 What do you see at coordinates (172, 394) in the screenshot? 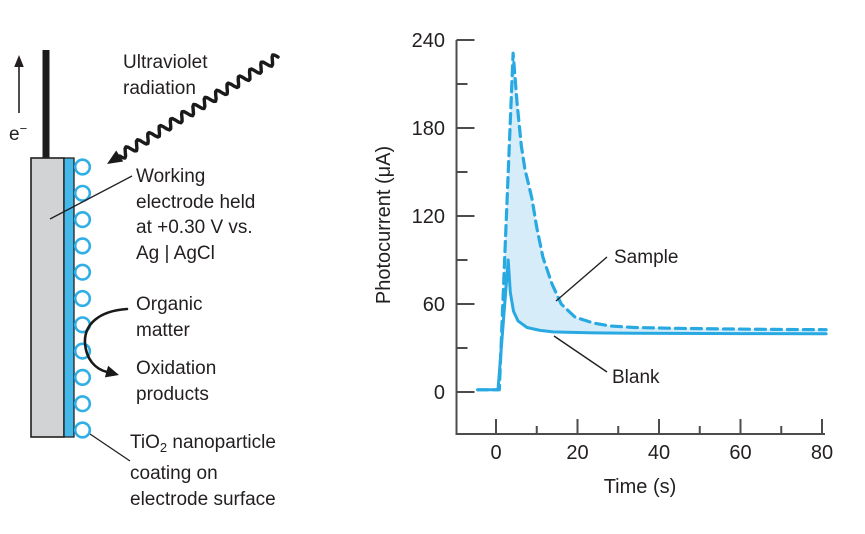
I see `oxidation-label-line2: products` at bounding box center [172, 394].